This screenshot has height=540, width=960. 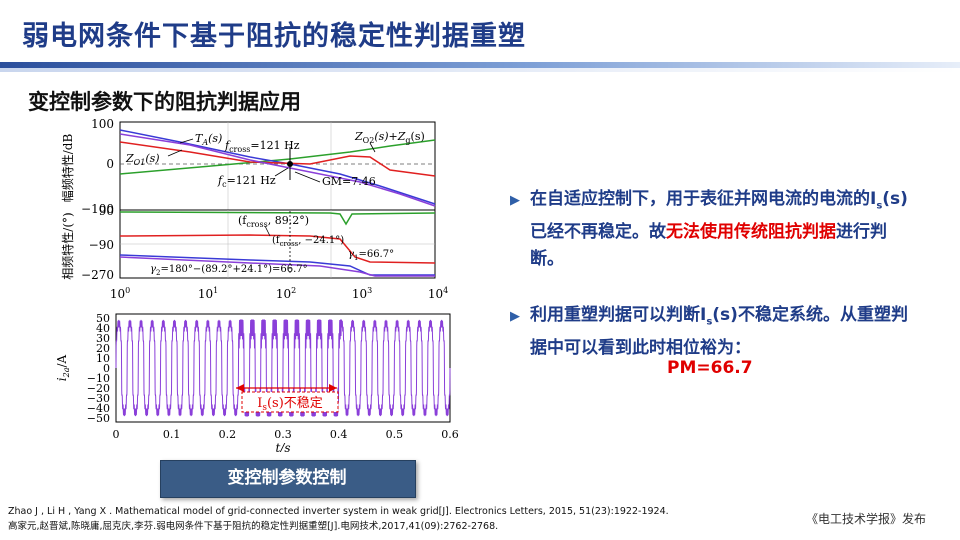 What do you see at coordinates (308, 241) in the screenshot?
I see `phase-label-p2: (fcross, −24.1°)` at bounding box center [308, 241].